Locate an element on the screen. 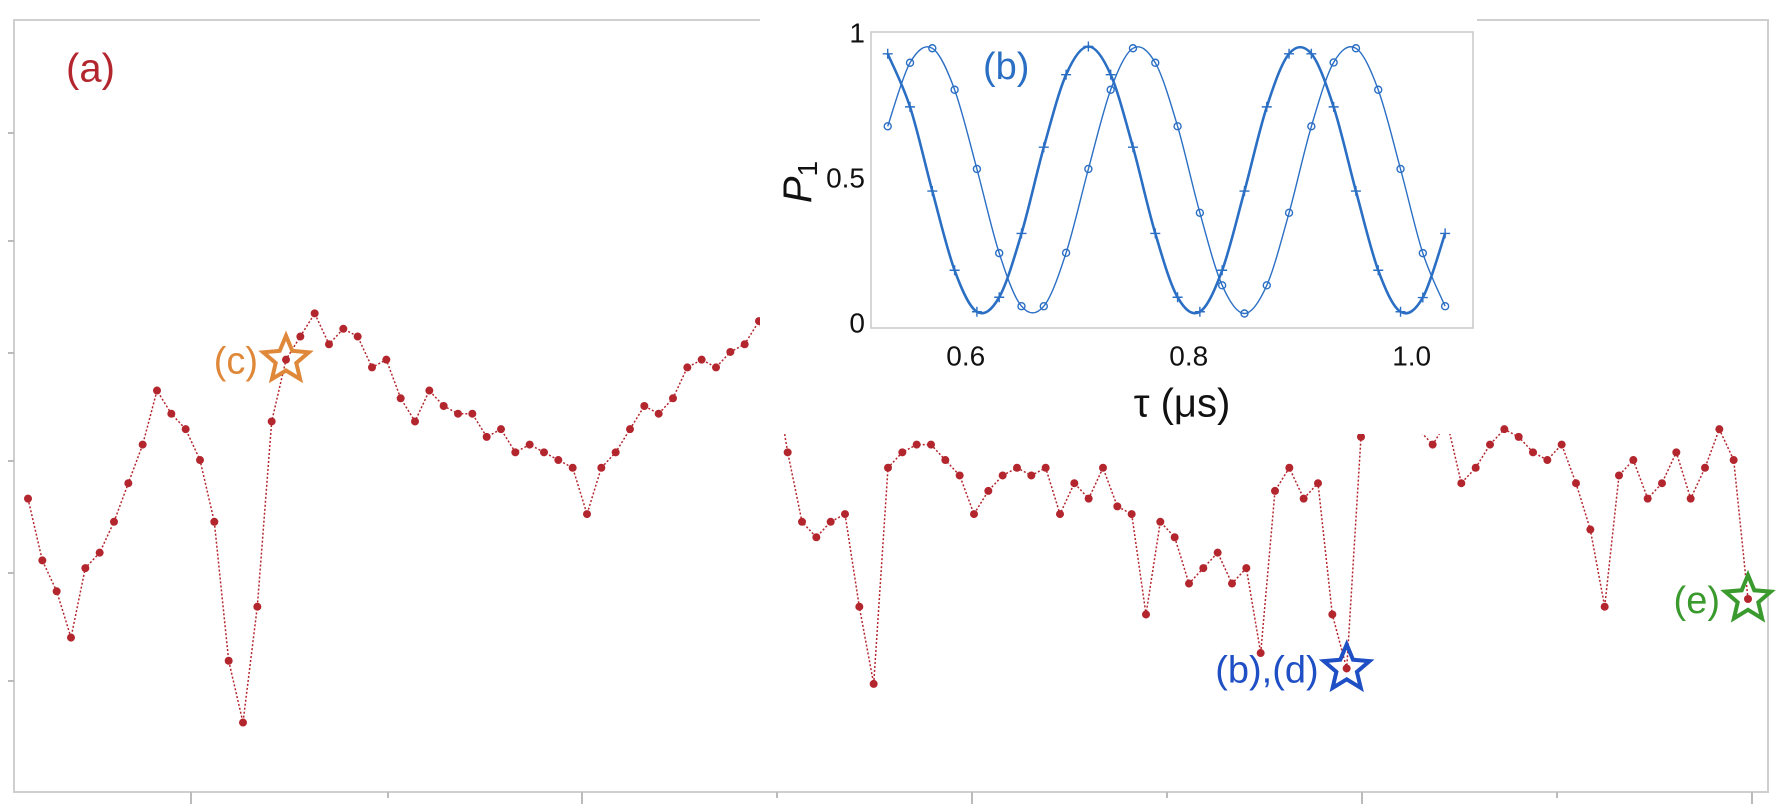 This screenshot has height=804, width=1786. y-axis-label: P1 is located at coordinates (800, 182).